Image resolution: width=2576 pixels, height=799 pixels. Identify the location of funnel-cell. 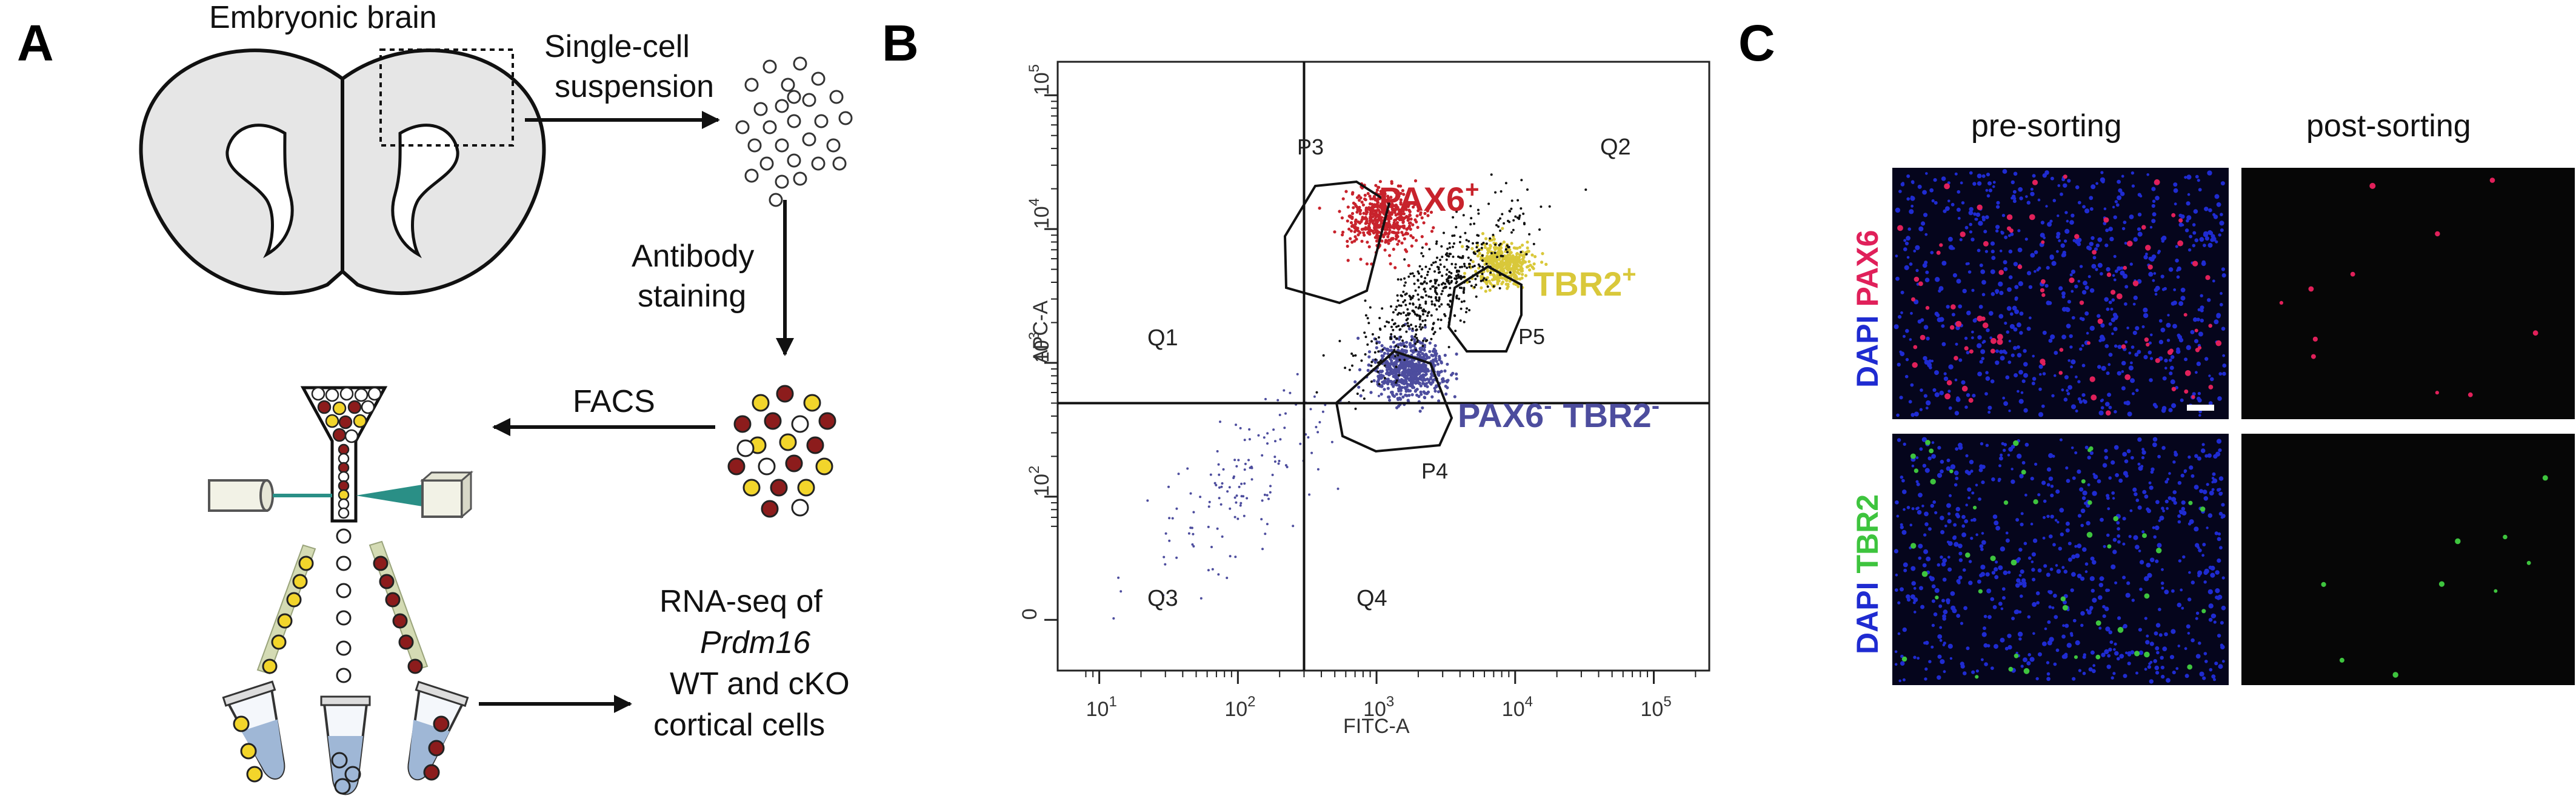
(368, 407).